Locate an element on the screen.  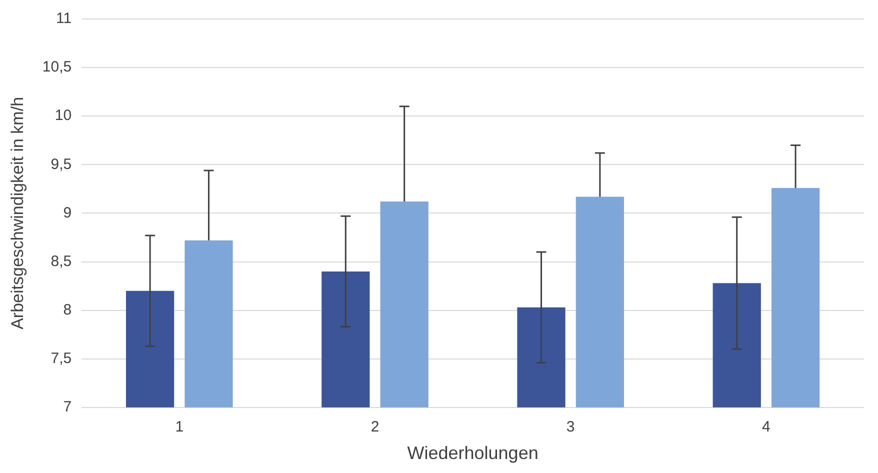
x-tick-label: 2 is located at coordinates (375, 427).